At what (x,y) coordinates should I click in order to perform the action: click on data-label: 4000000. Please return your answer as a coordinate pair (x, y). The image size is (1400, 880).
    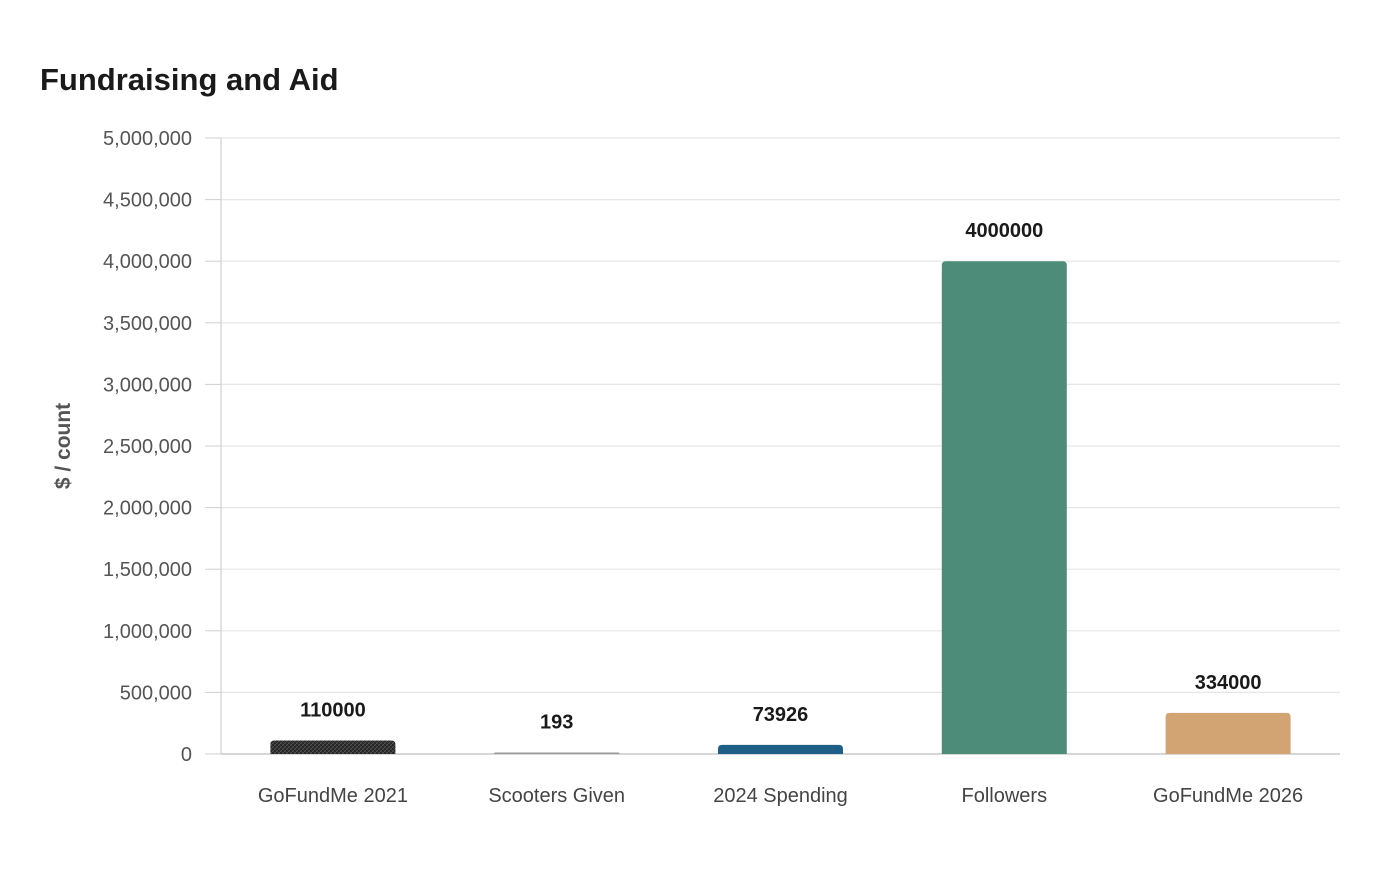
    Looking at the image, I should click on (1004, 231).